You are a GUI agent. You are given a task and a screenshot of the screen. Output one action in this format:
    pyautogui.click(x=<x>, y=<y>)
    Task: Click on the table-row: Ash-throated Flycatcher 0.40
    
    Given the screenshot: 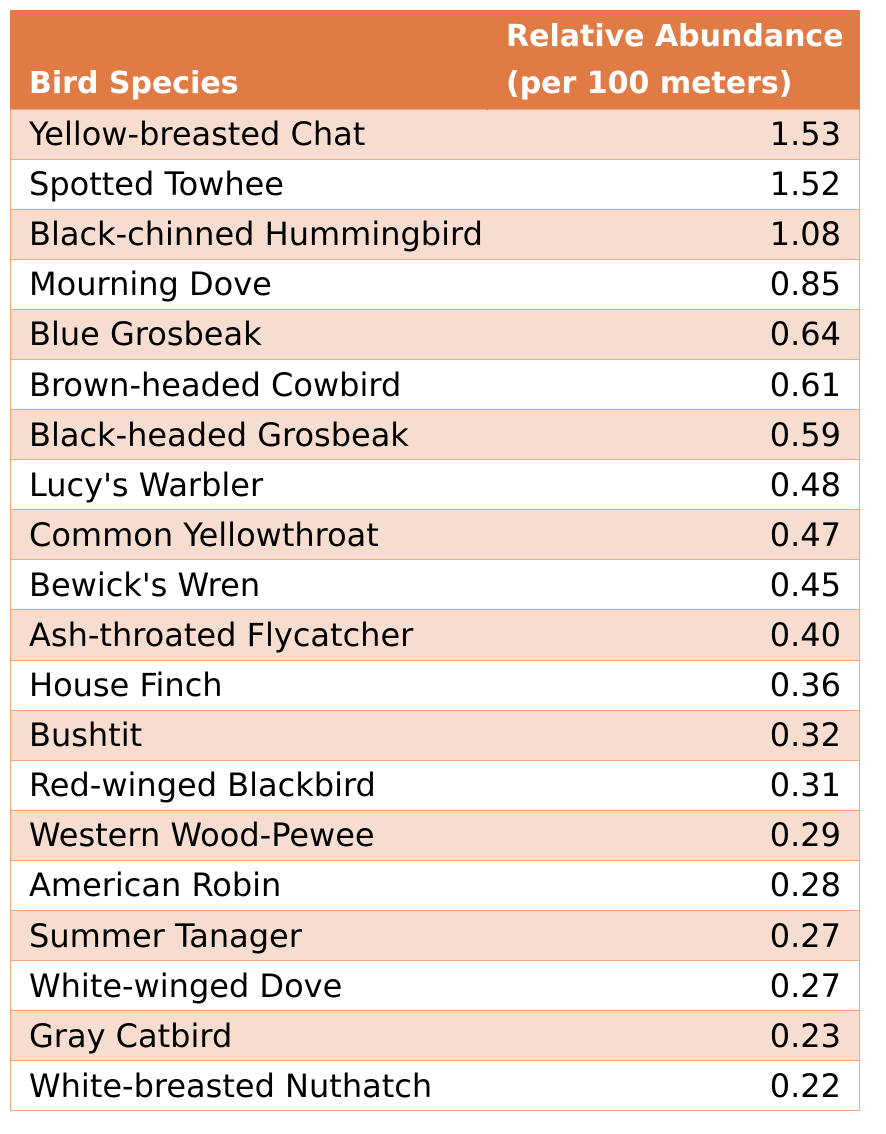 What is the action you would take?
    pyautogui.click(x=435, y=635)
    